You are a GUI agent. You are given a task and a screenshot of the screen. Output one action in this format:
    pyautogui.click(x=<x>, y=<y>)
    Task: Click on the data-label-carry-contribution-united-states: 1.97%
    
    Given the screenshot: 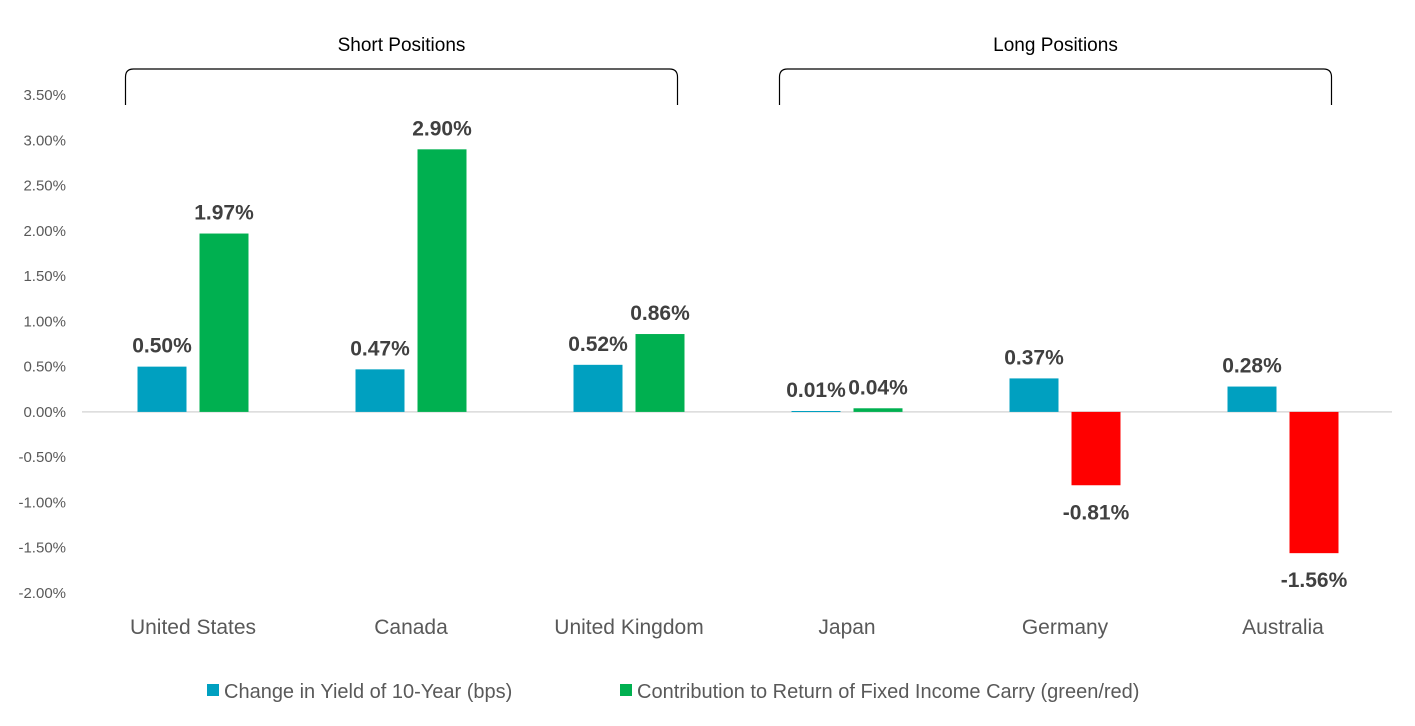 What is the action you would take?
    pyautogui.click(x=224, y=213)
    